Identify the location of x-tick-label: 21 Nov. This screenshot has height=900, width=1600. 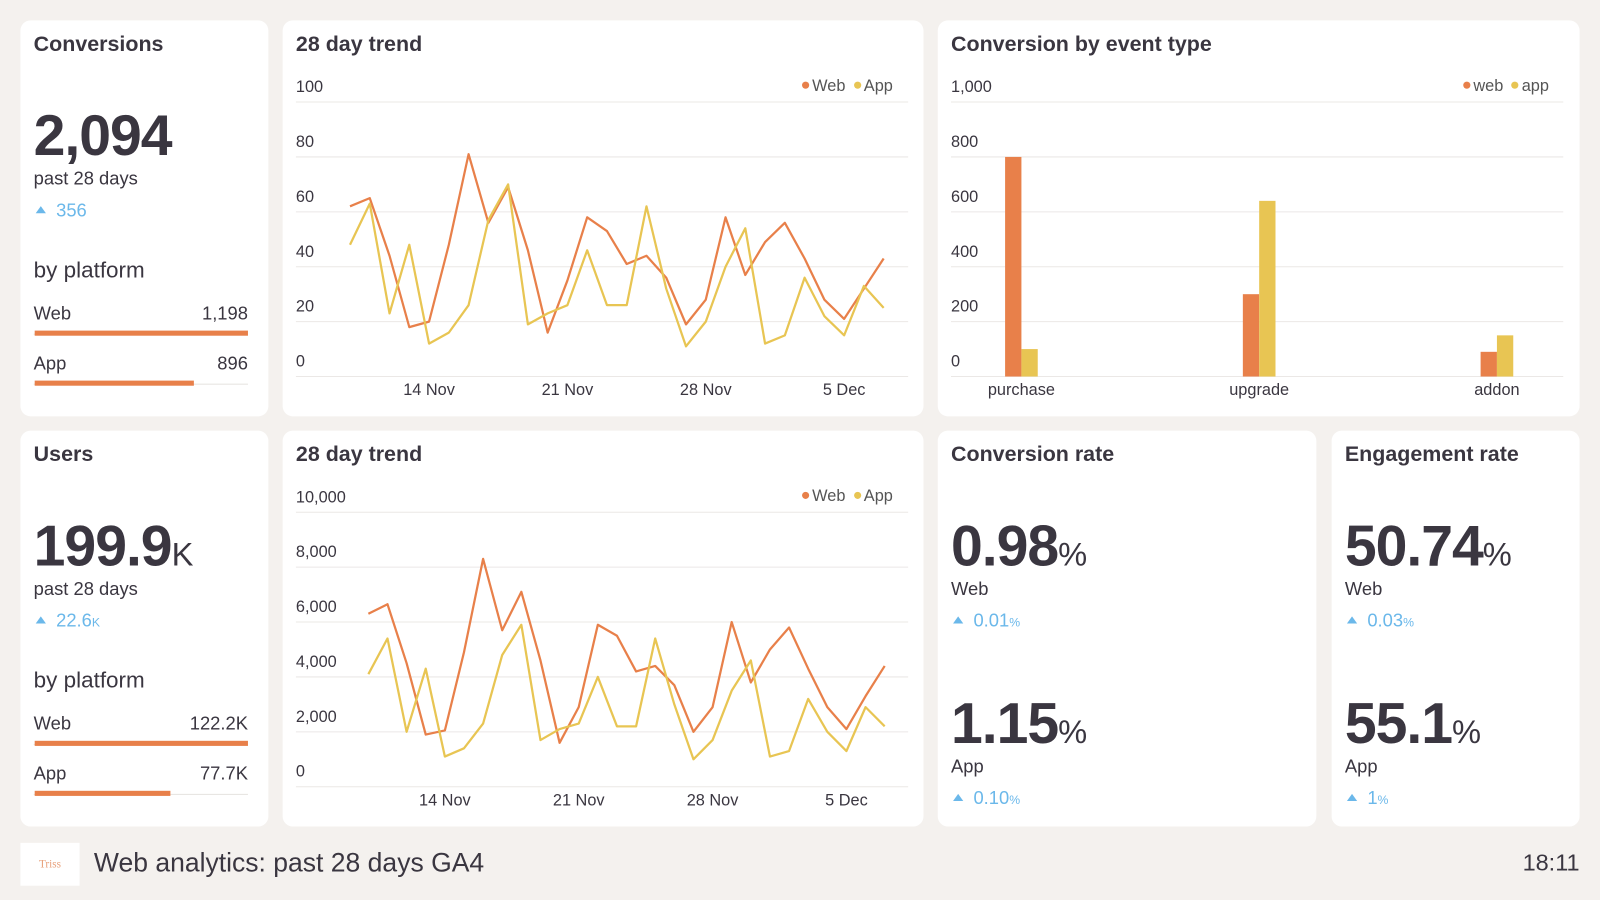
(579, 800).